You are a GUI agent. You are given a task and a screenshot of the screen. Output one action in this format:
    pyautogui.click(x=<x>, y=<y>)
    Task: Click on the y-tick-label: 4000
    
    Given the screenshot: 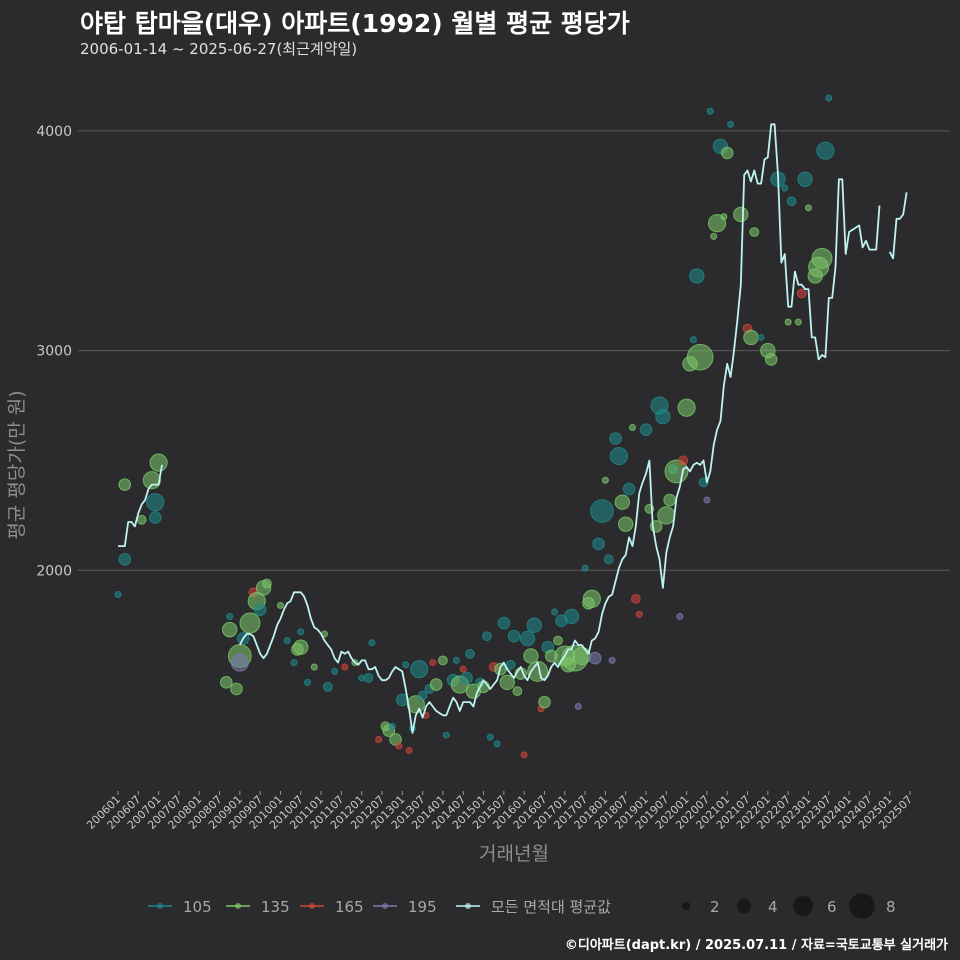 What is the action you would take?
    pyautogui.click(x=54, y=132)
    